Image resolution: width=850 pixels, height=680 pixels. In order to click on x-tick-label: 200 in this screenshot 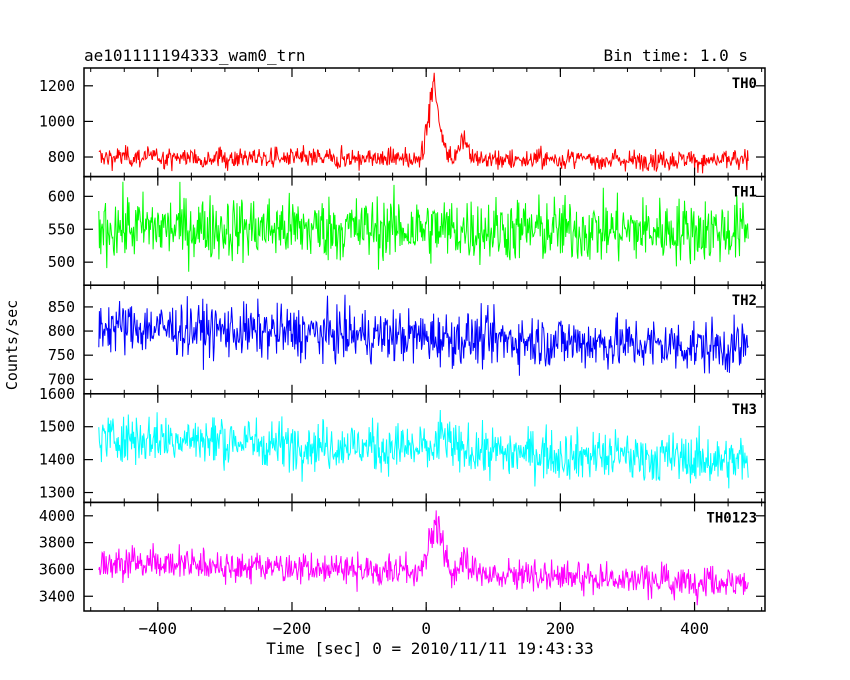, I will do `click(560, 628)`.